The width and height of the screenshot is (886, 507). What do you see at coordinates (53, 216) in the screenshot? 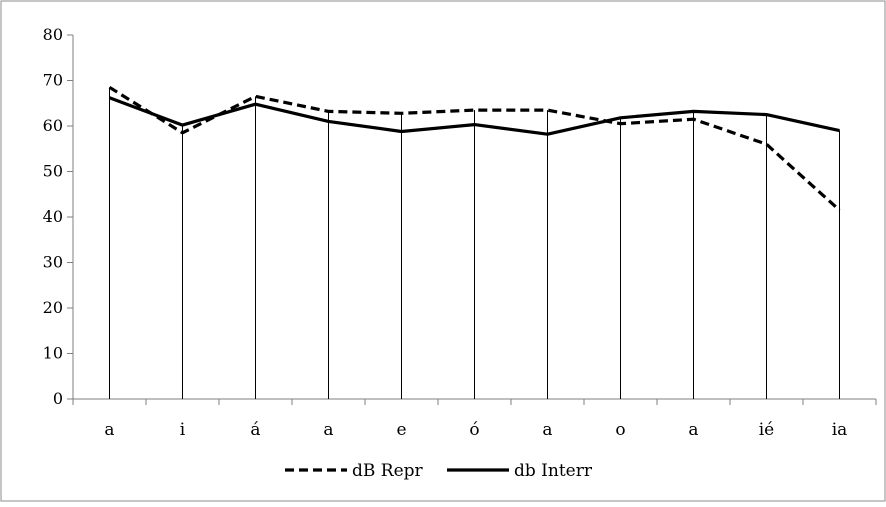
I see `y-tick-label: 40` at bounding box center [53, 216].